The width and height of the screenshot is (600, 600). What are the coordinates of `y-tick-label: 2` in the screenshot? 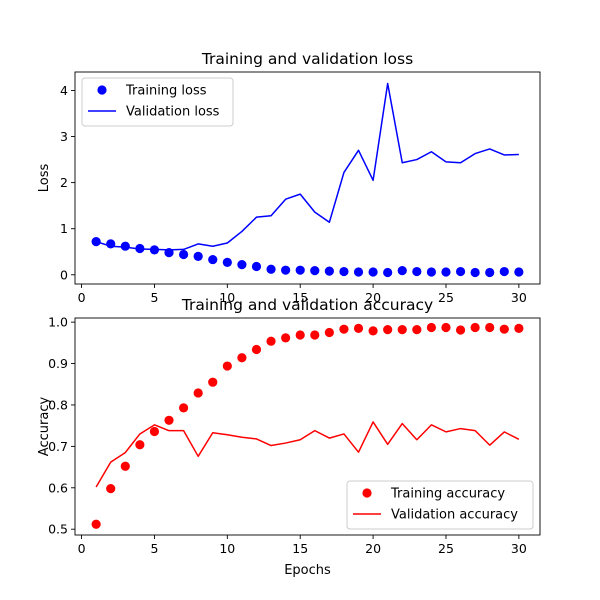 It's located at (64, 182).